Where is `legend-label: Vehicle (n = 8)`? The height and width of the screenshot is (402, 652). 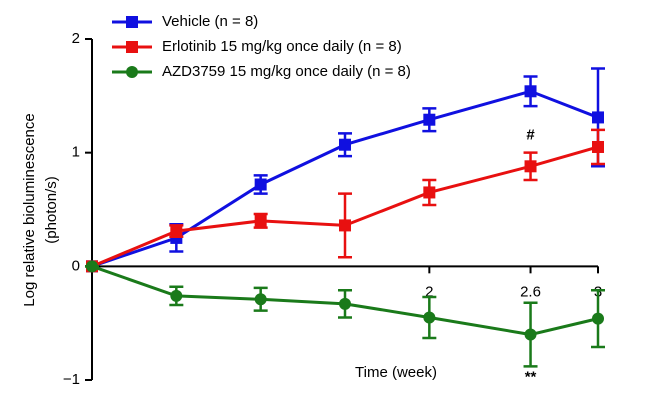 legend-label: Vehicle (n = 8) is located at coordinates (210, 21).